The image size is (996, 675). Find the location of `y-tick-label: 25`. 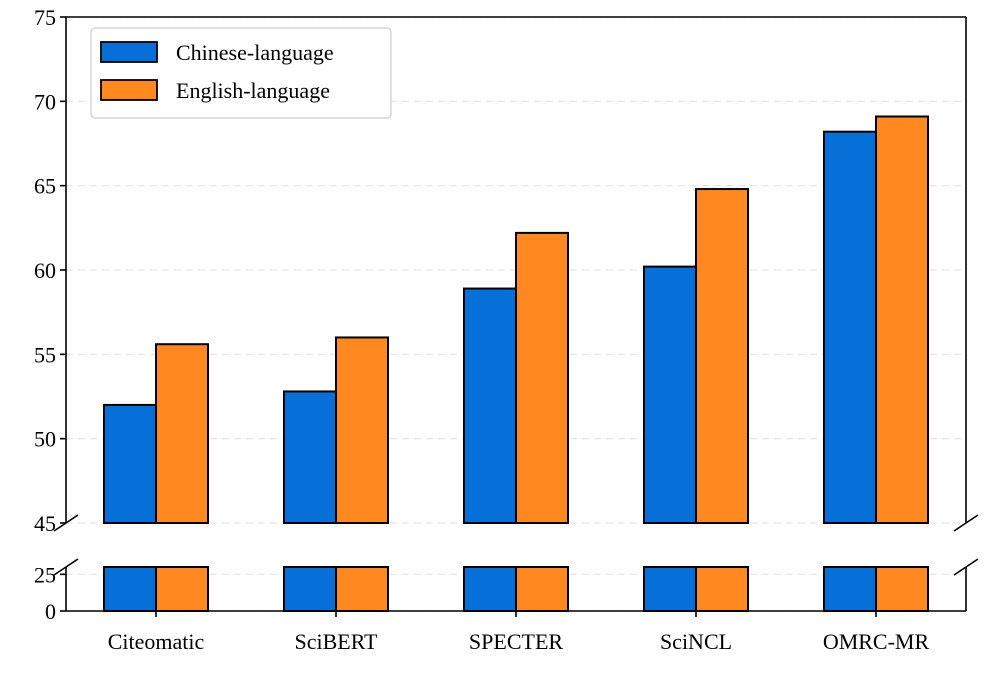

y-tick-label: 25 is located at coordinates (45, 574).